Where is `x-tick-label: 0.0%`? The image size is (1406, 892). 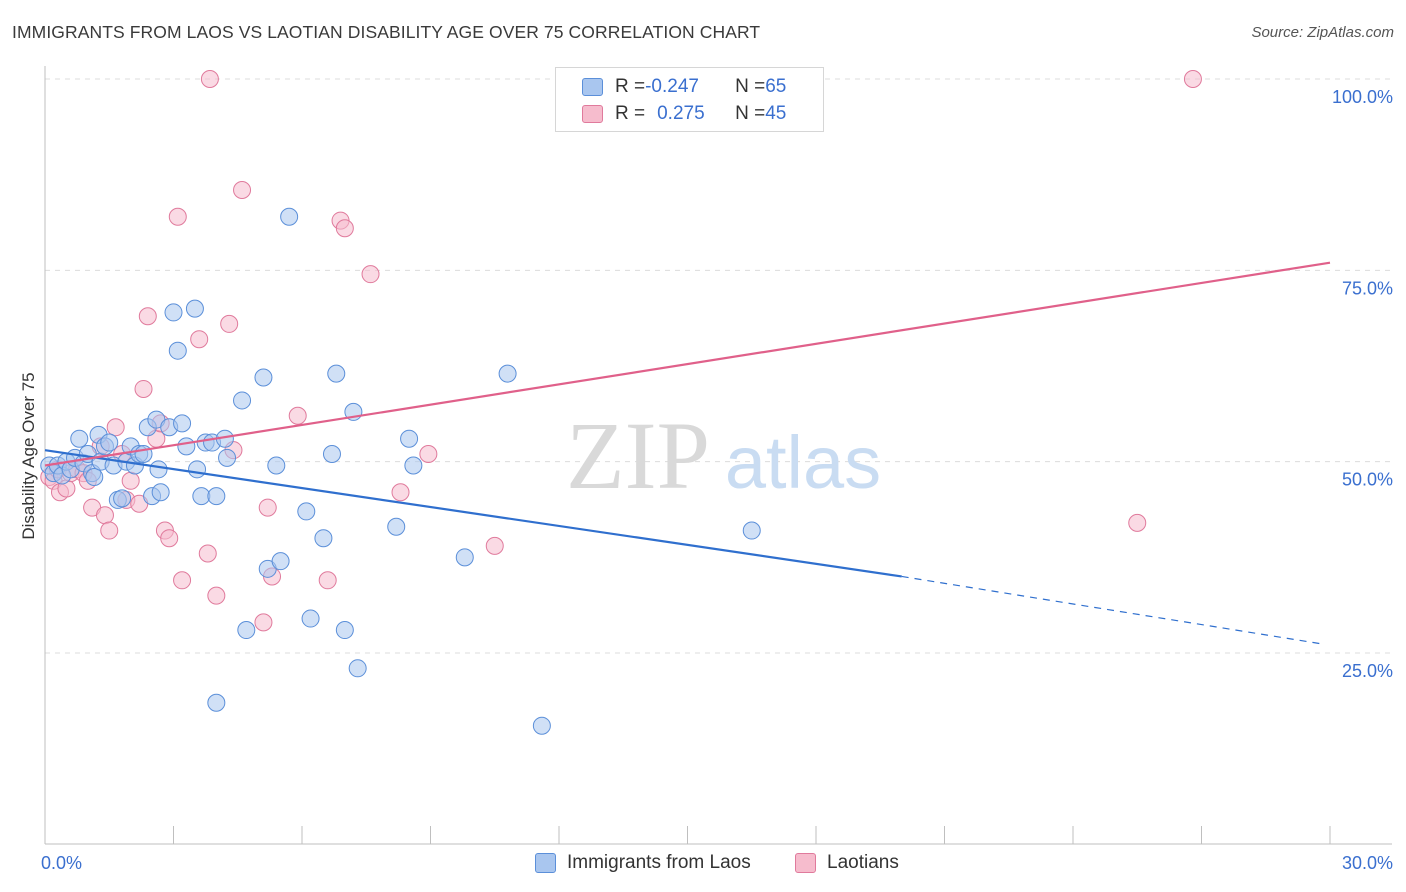 x-tick-label: 0.0% is located at coordinates (61, 863).